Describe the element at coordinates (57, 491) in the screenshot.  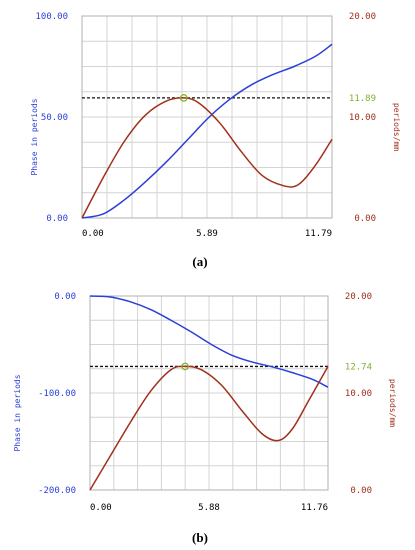
I see `left-axis-tick-label: -200.00` at that location.